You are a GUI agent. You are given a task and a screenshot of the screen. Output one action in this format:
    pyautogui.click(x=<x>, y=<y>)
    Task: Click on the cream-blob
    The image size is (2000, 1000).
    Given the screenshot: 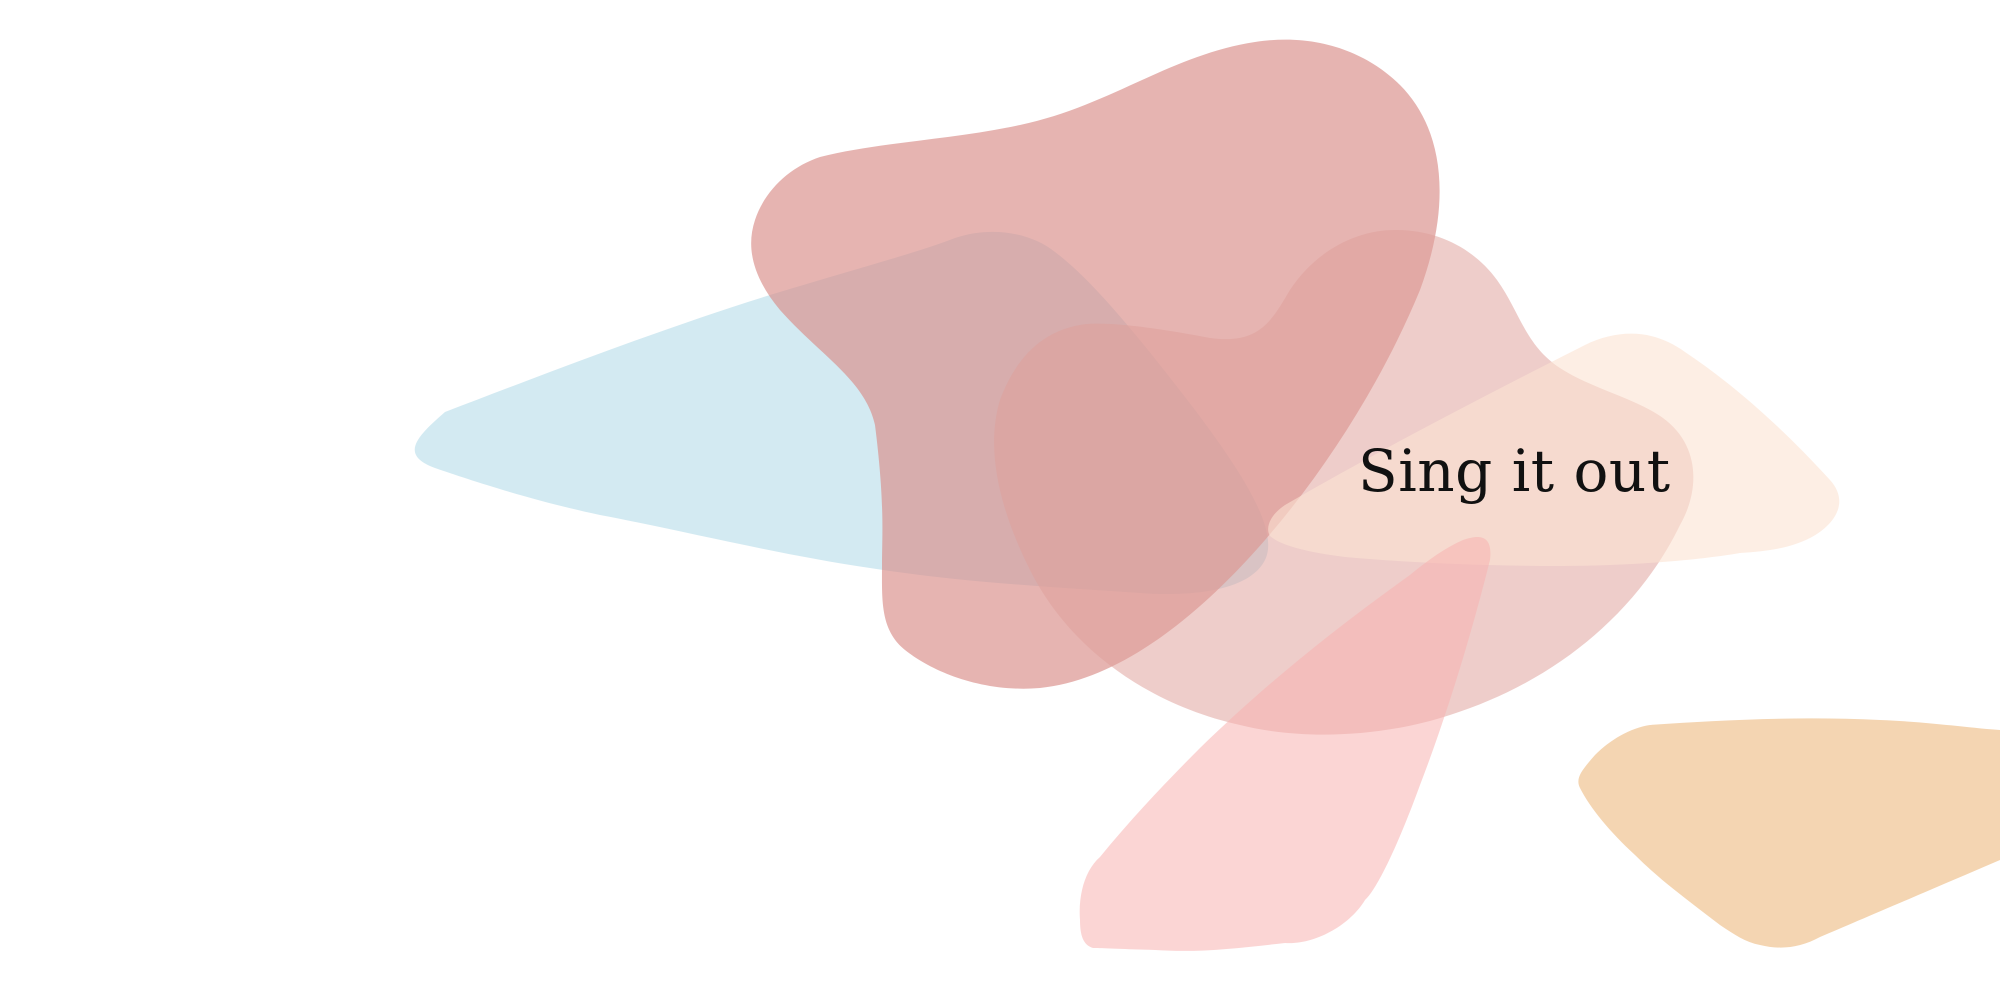 What is the action you would take?
    pyautogui.click(x=1554, y=449)
    